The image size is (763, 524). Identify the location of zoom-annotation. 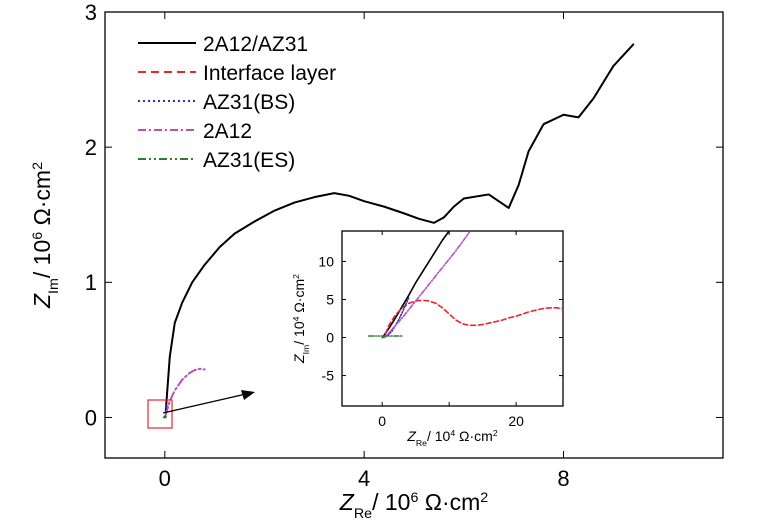
(201, 409).